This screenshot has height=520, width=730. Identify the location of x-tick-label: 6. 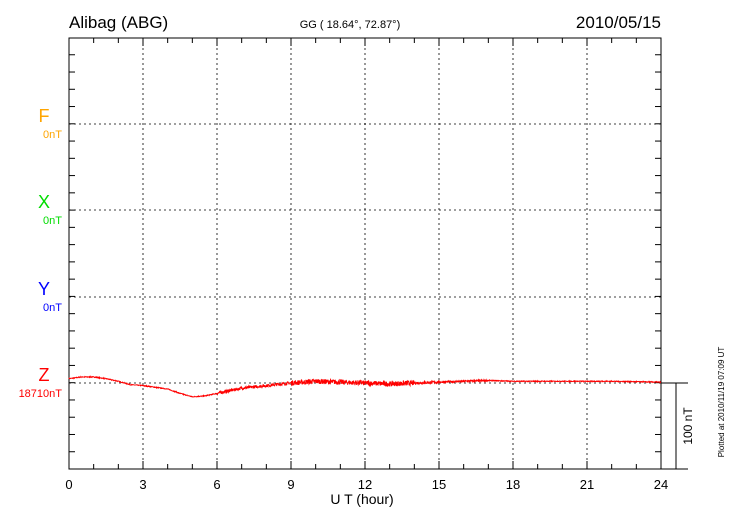
(216, 484).